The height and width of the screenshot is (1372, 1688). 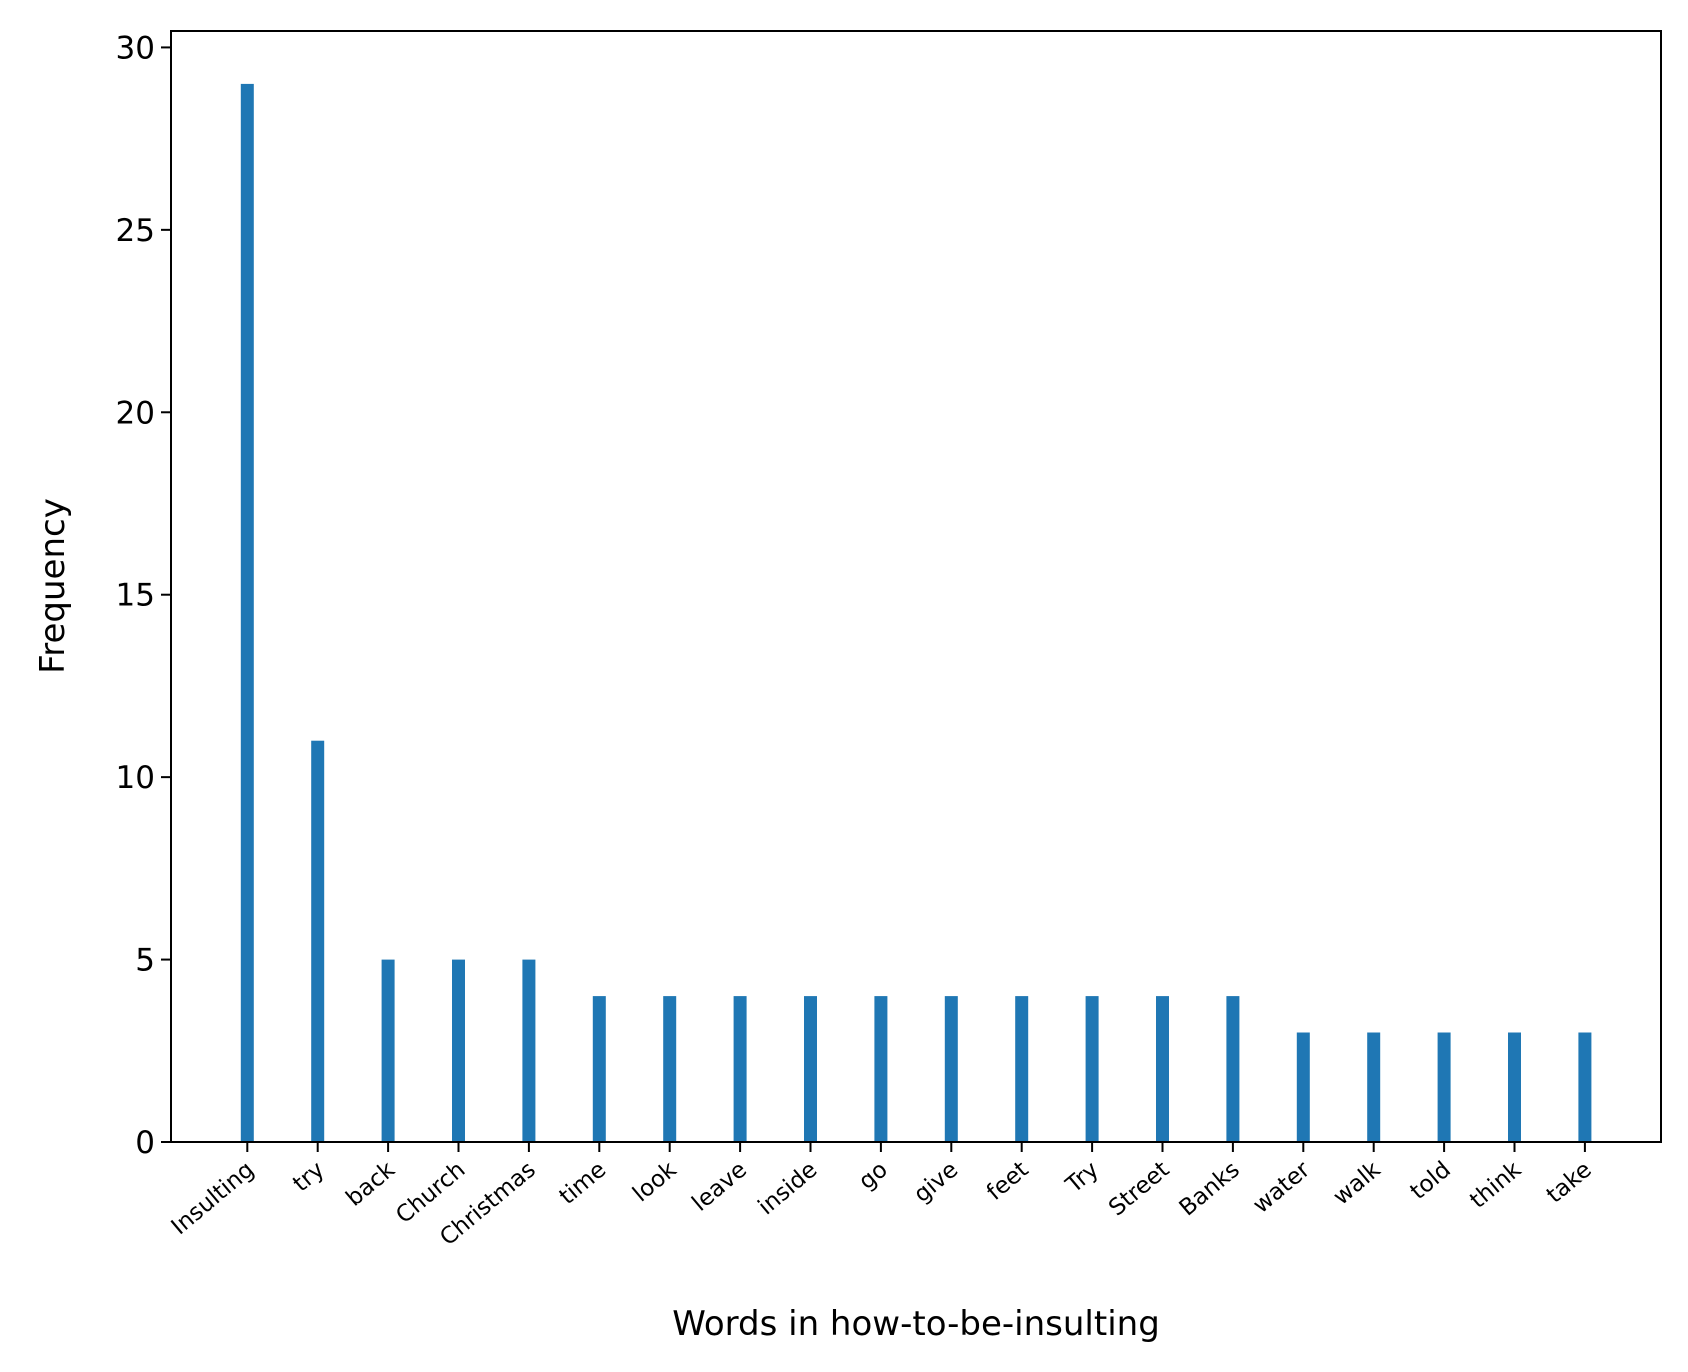 What do you see at coordinates (1303, 1087) in the screenshot?
I see `bar-water` at bounding box center [1303, 1087].